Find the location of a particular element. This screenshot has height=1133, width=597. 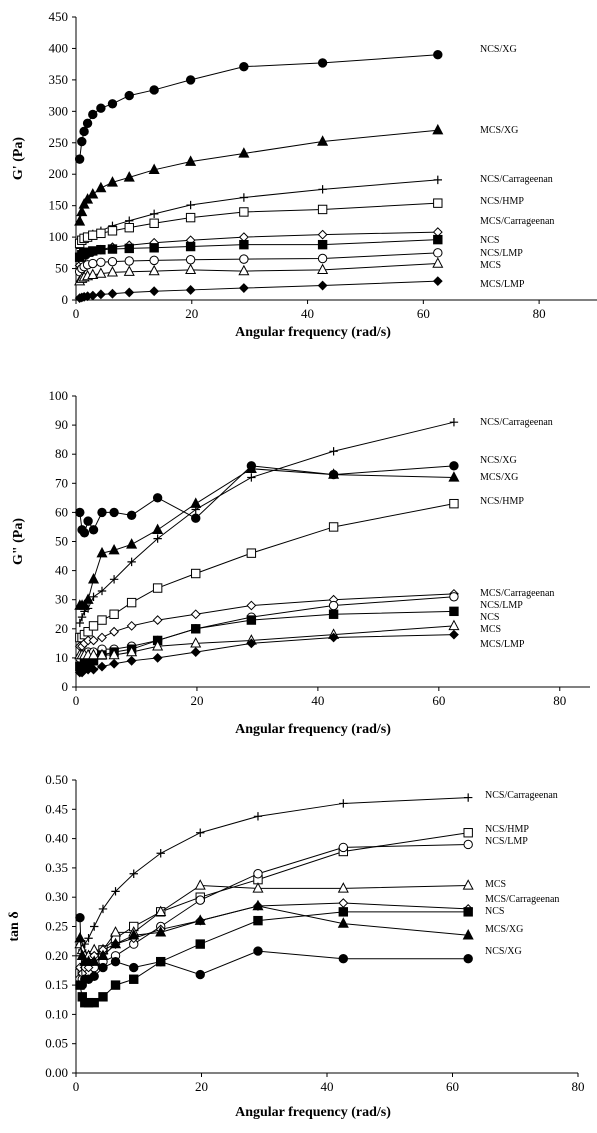

y-tick-label: 50 is located at coordinates (61, 268).